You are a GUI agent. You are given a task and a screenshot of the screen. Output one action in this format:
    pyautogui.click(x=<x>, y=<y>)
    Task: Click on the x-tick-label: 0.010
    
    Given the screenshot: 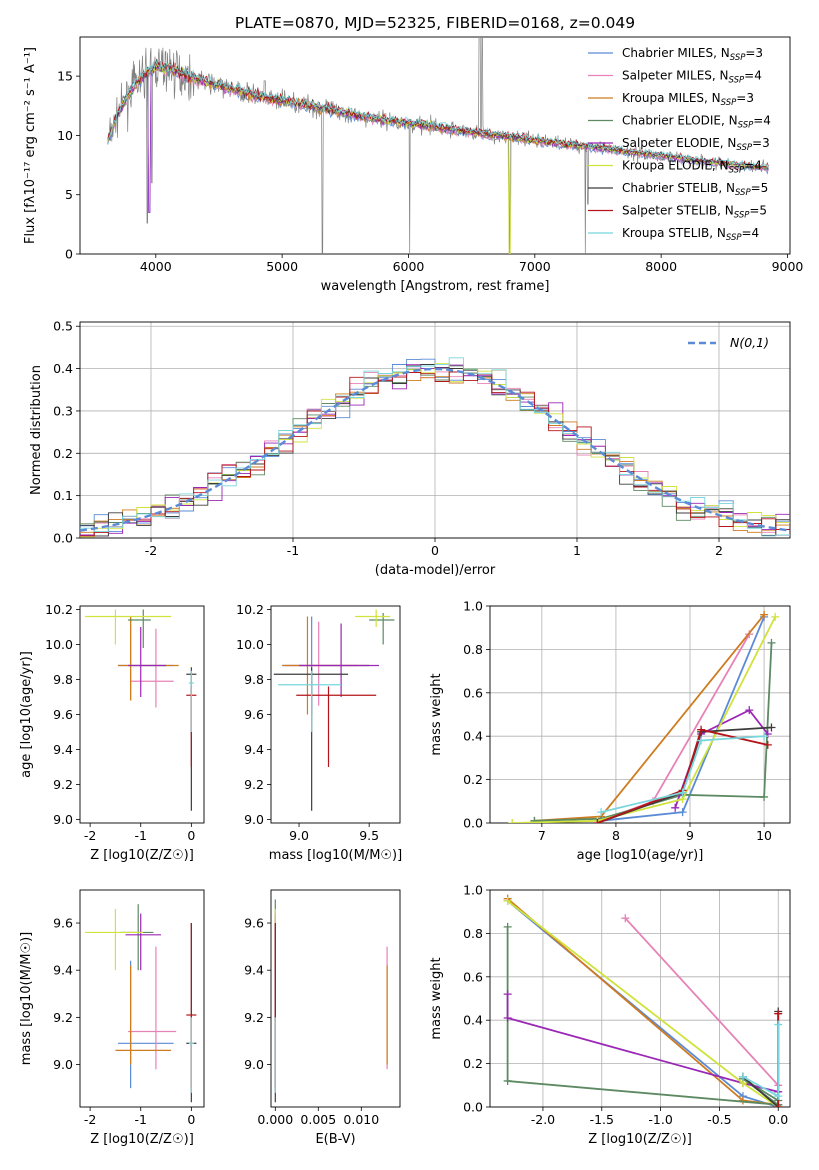 What is the action you would take?
    pyautogui.click(x=361, y=1119)
    